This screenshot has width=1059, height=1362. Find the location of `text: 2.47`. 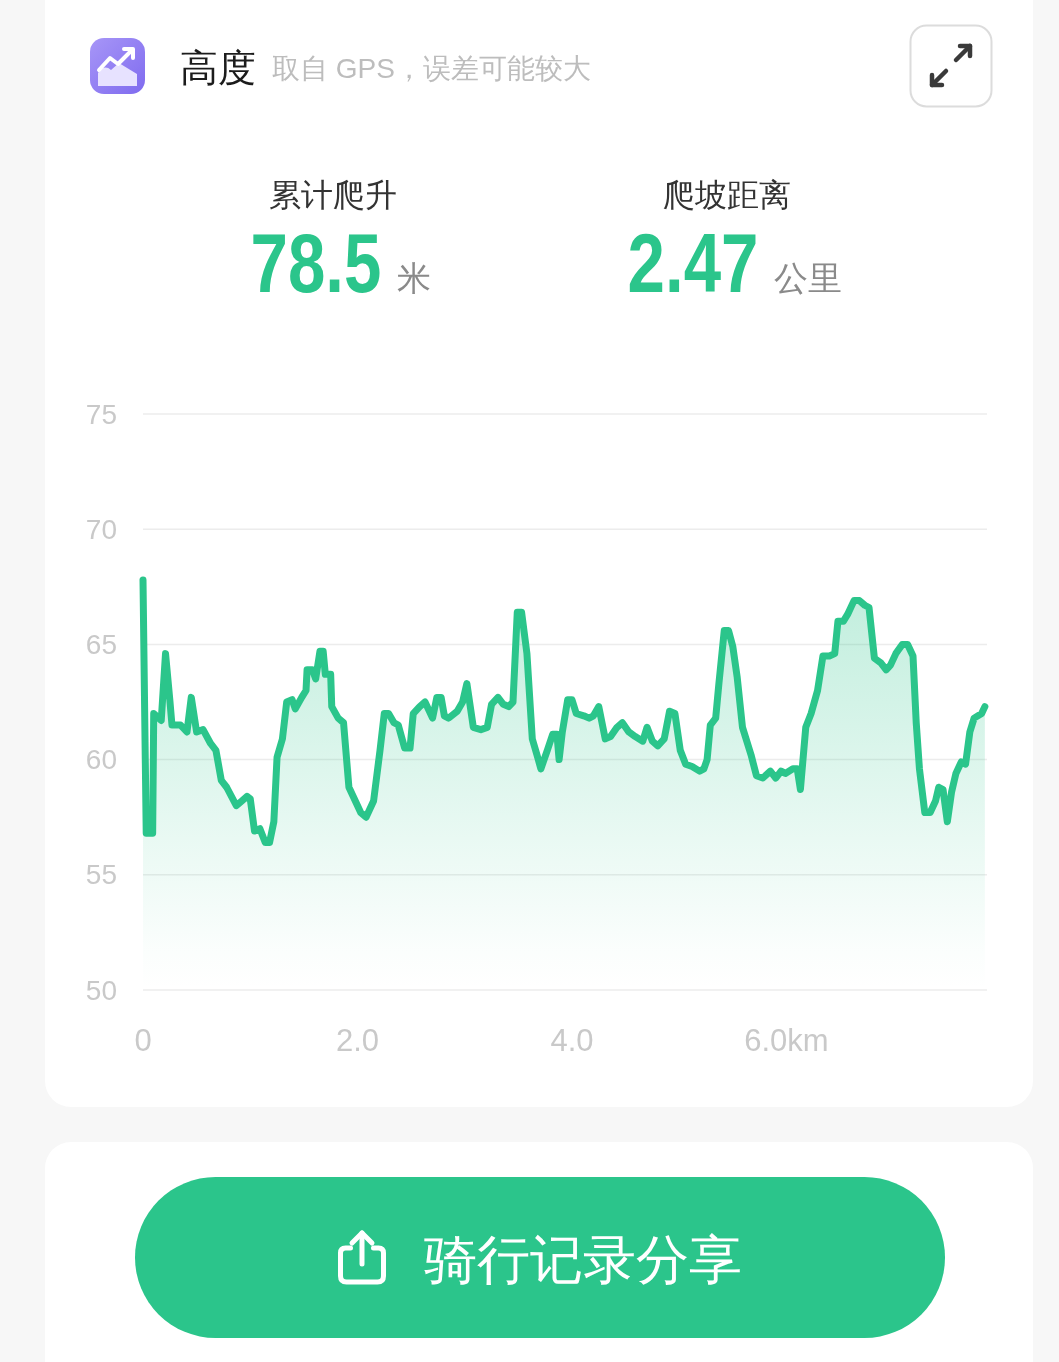

text: 2.47 is located at coordinates (693, 262).